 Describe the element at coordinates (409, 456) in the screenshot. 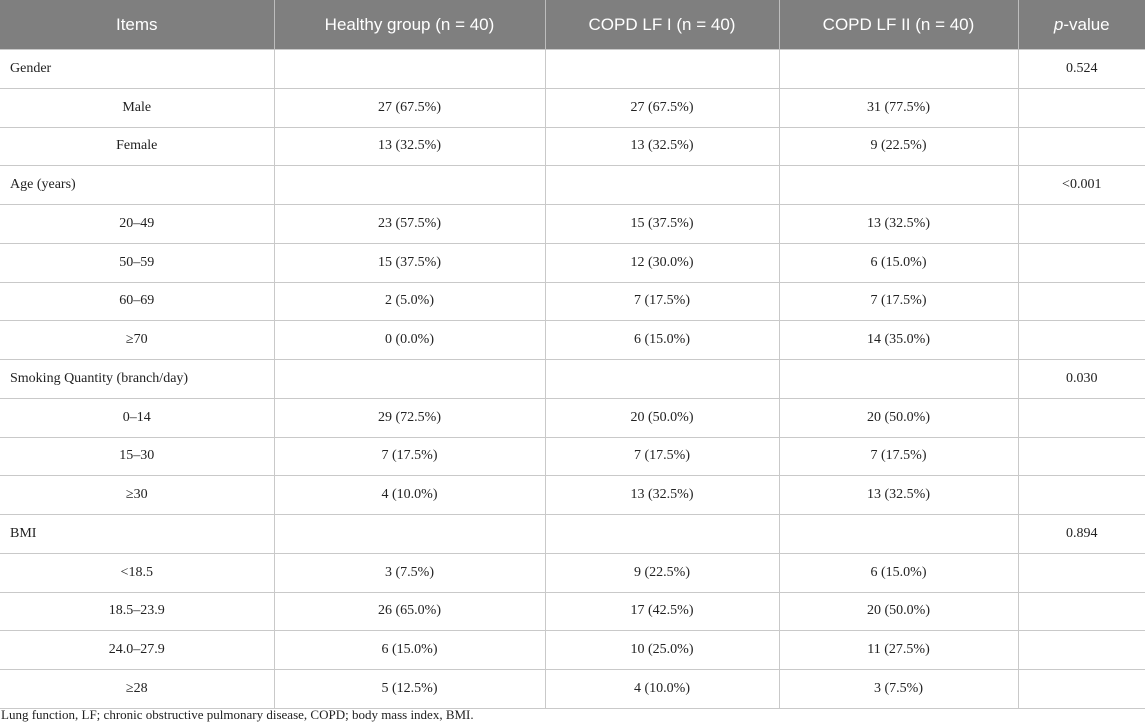

I see `healthy-value: 7 (17.5%)` at that location.